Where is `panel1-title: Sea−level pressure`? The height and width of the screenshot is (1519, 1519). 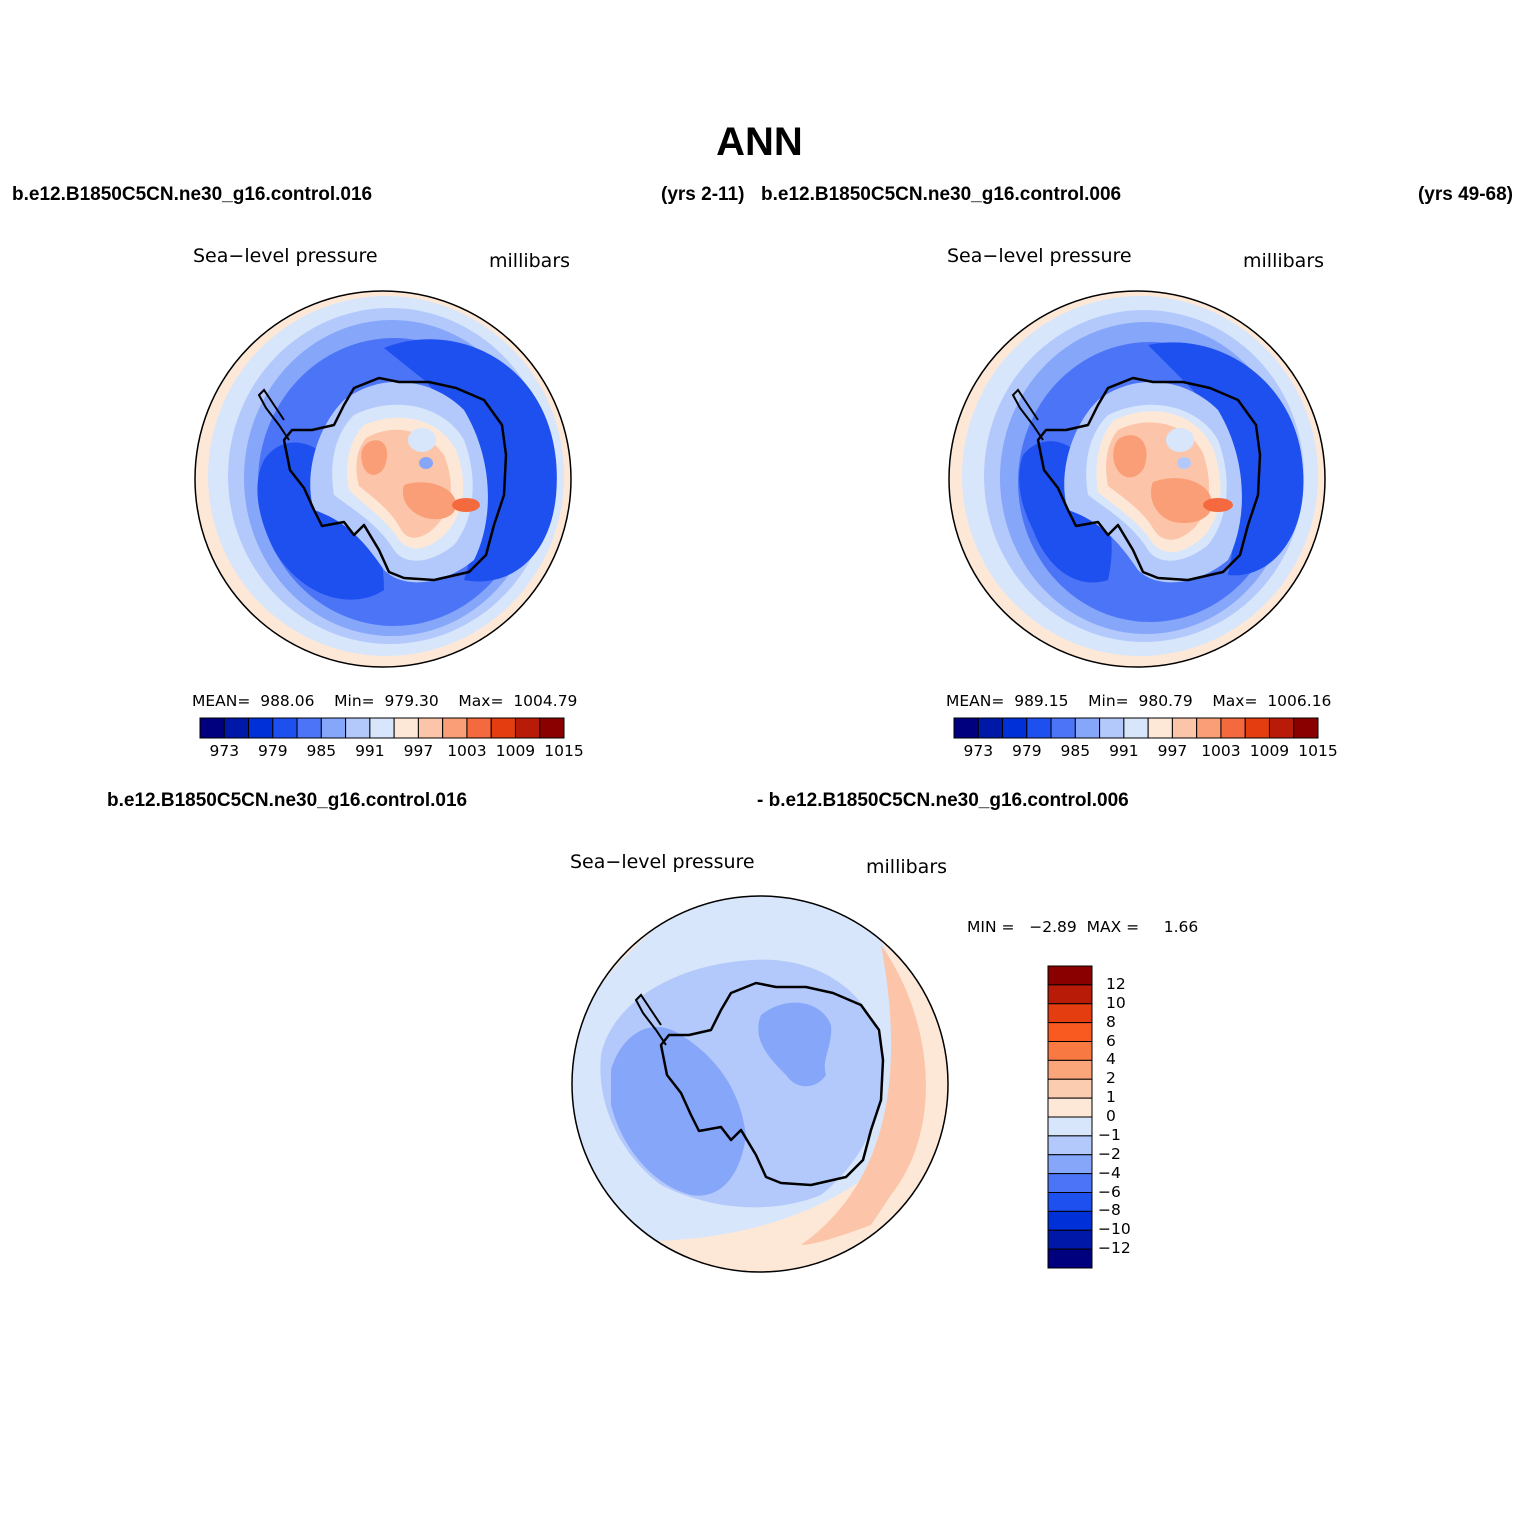
panel1-title: Sea−level pressure is located at coordinates (285, 256).